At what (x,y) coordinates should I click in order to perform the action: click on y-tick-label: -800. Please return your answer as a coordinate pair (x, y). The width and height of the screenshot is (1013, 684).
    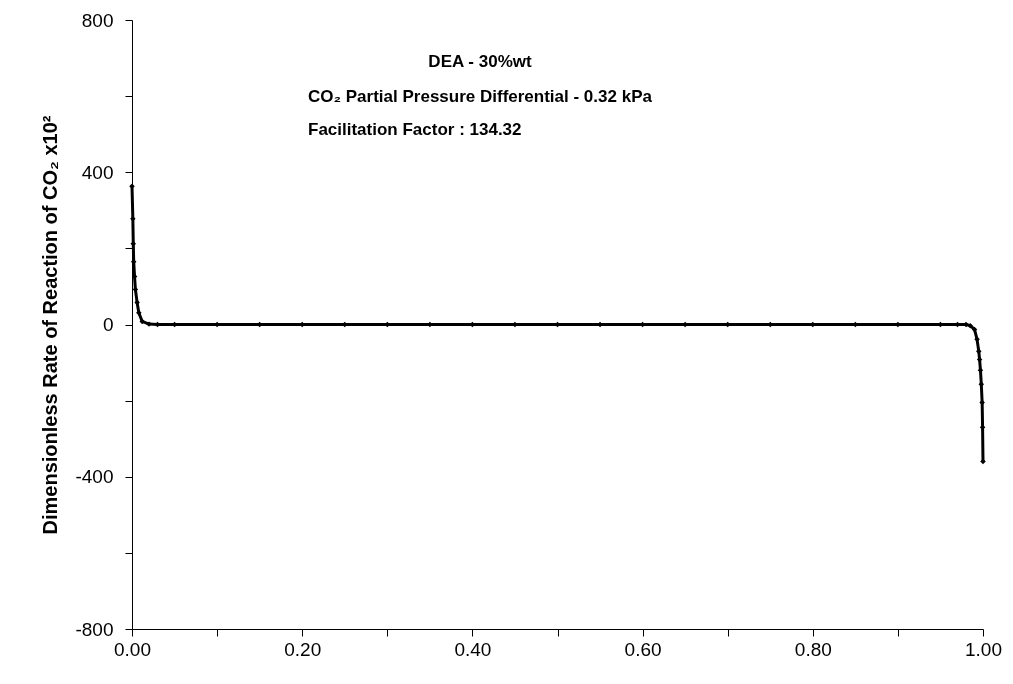
    Looking at the image, I should click on (94, 629).